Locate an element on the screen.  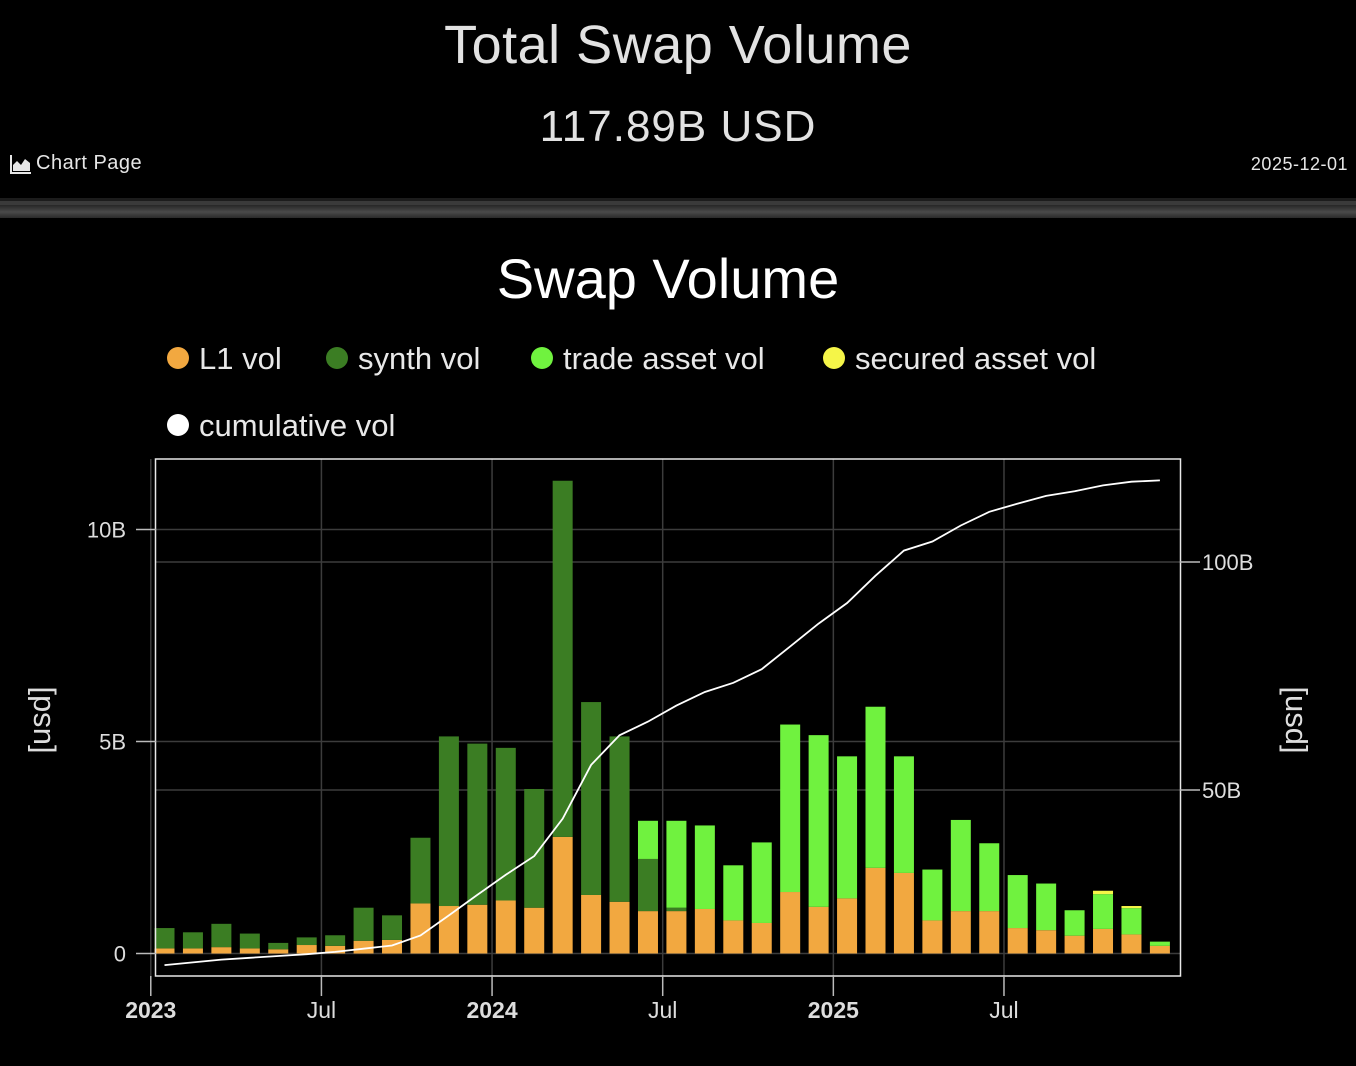
left-axis-title: [usd] is located at coordinates (39, 719).